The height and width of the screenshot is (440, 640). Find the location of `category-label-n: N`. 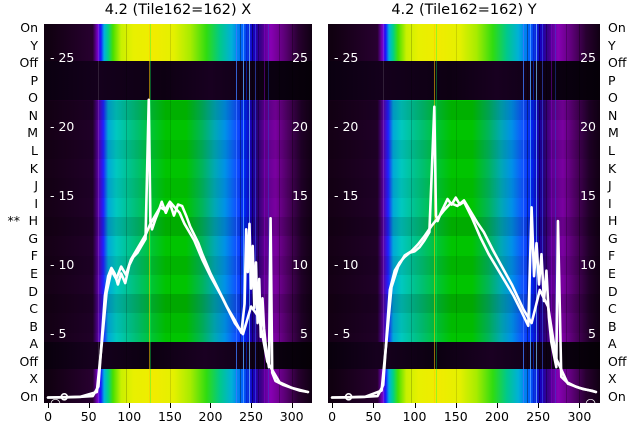

category-label-n: N is located at coordinates (613, 115).